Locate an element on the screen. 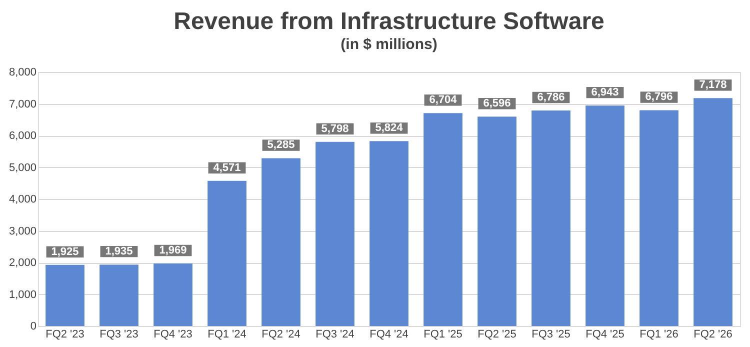 The height and width of the screenshot is (347, 750). data-label: 1,969 is located at coordinates (173, 250).